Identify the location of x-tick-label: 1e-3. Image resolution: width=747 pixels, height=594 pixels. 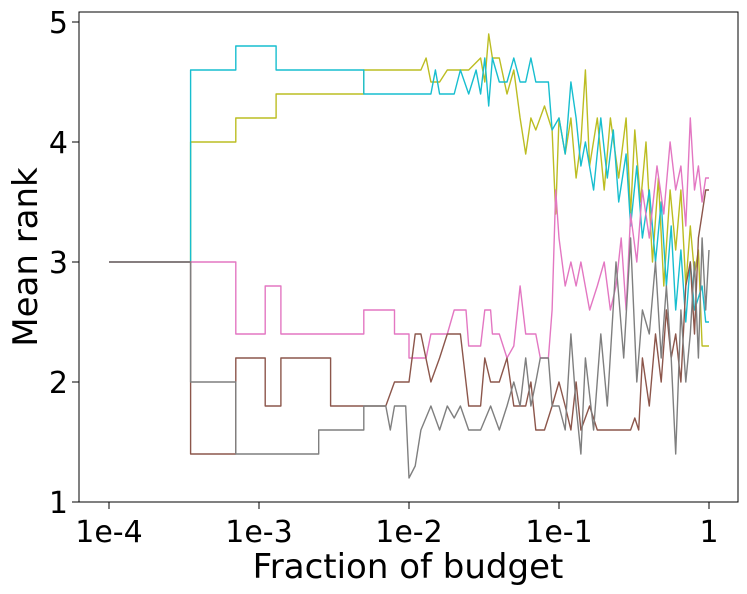
(258, 532).